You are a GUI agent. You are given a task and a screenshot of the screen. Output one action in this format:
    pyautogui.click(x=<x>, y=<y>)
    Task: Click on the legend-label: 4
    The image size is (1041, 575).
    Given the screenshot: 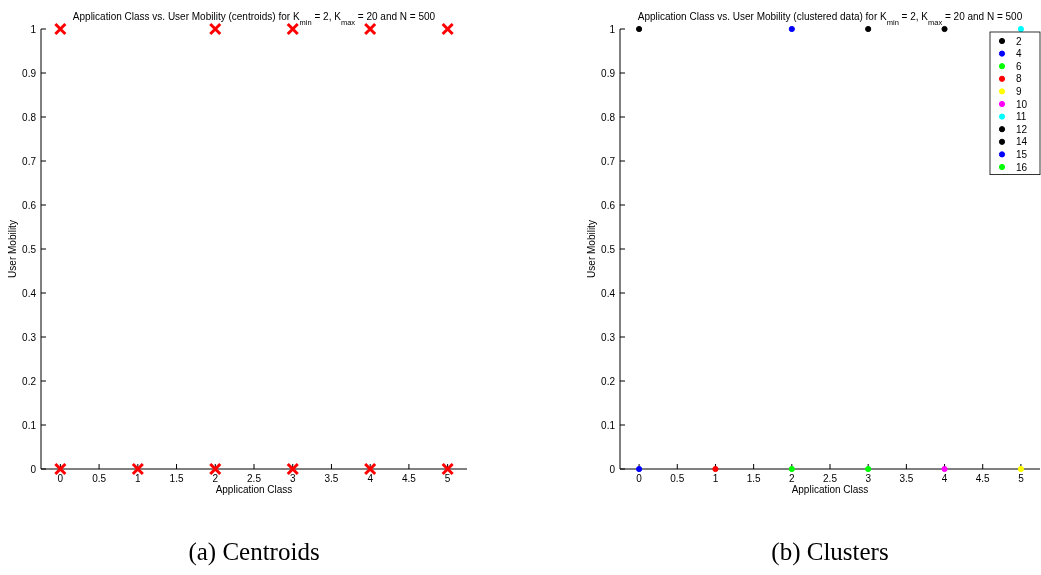 What is the action you would take?
    pyautogui.click(x=1019, y=54)
    